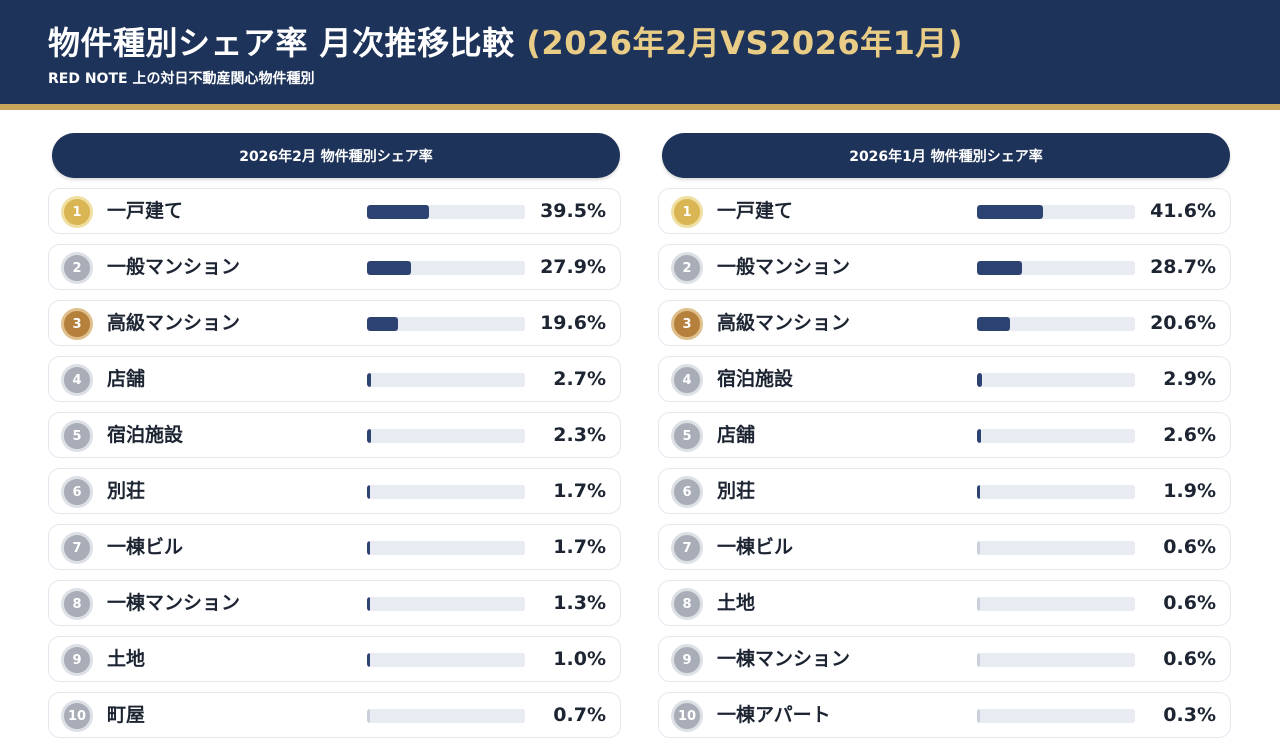 The width and height of the screenshot is (1280, 756). Describe the element at coordinates (784, 323) in the screenshot. I see `category-label: 高級マンション` at that location.